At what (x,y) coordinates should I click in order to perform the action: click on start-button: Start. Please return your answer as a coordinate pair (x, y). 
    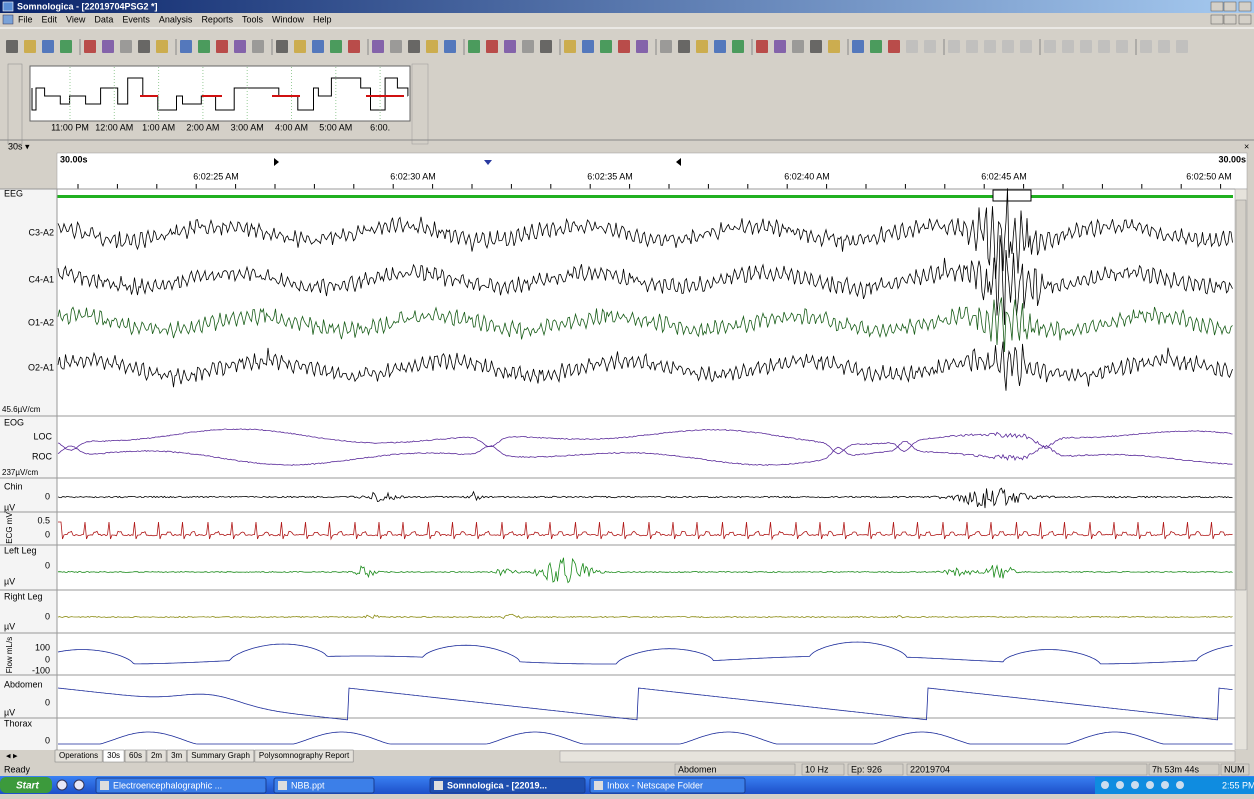
    Looking at the image, I should click on (26, 785).